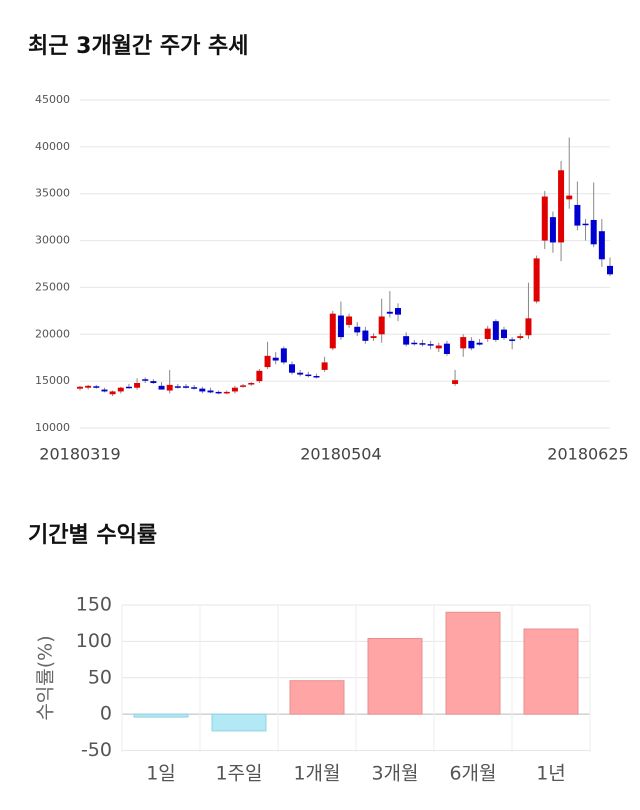  What do you see at coordinates (94, 605) in the screenshot?
I see `y-tick-label: 150` at bounding box center [94, 605].